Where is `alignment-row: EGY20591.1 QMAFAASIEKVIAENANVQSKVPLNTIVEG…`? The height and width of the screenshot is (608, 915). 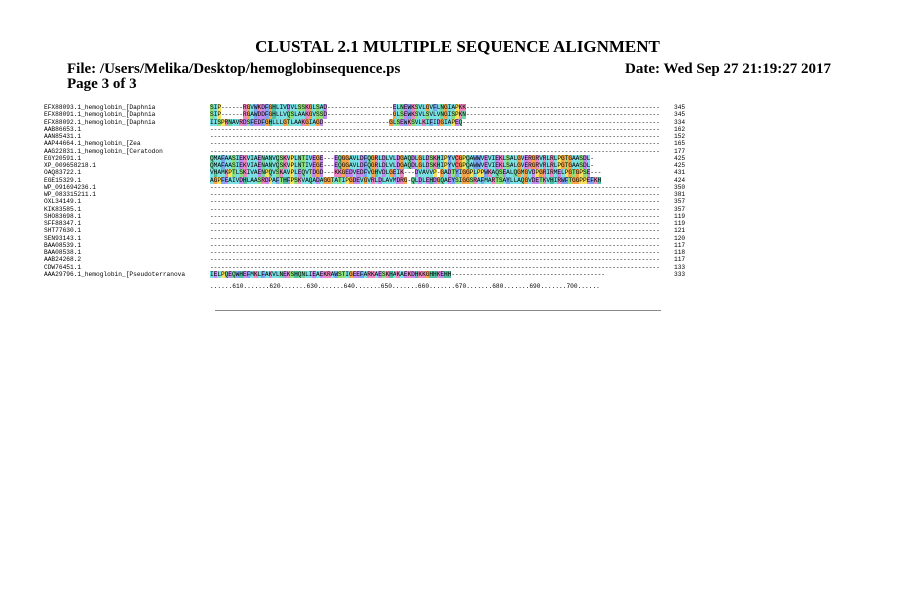 alignment-row: EGY20591.1 QMAFAASIEKVIAENANVQSKVPLNTIVEG… is located at coordinates (384, 158).